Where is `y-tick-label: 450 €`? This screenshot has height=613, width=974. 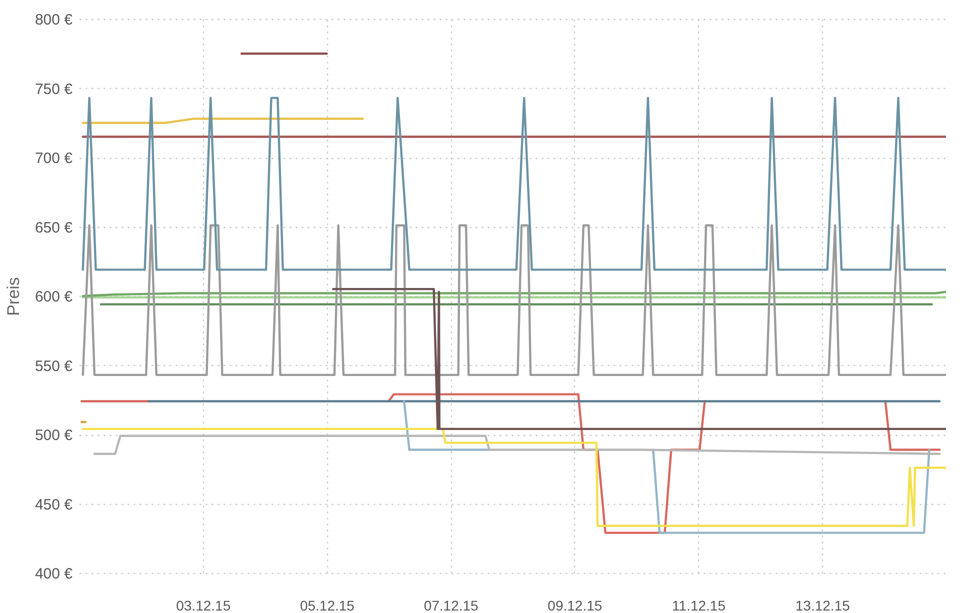 y-tick-label: 450 € is located at coordinates (54, 505).